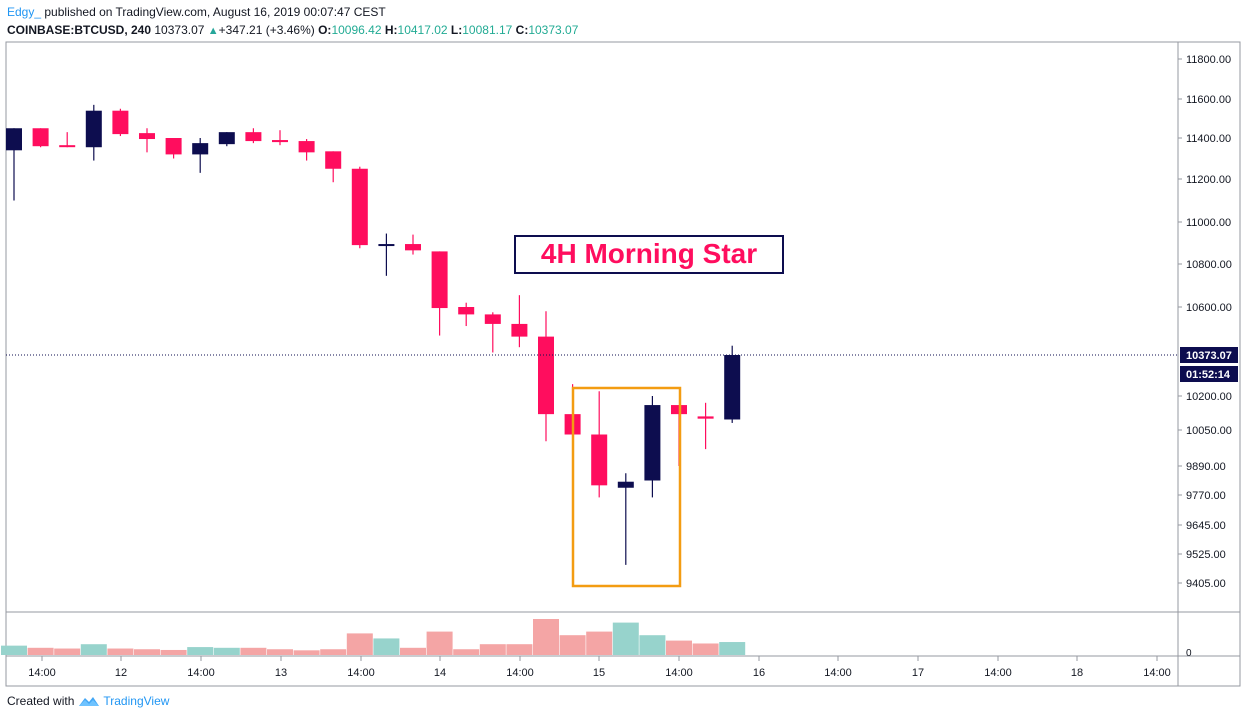  I want to click on tradingview-brand-link: TradingView, so click(136, 701).